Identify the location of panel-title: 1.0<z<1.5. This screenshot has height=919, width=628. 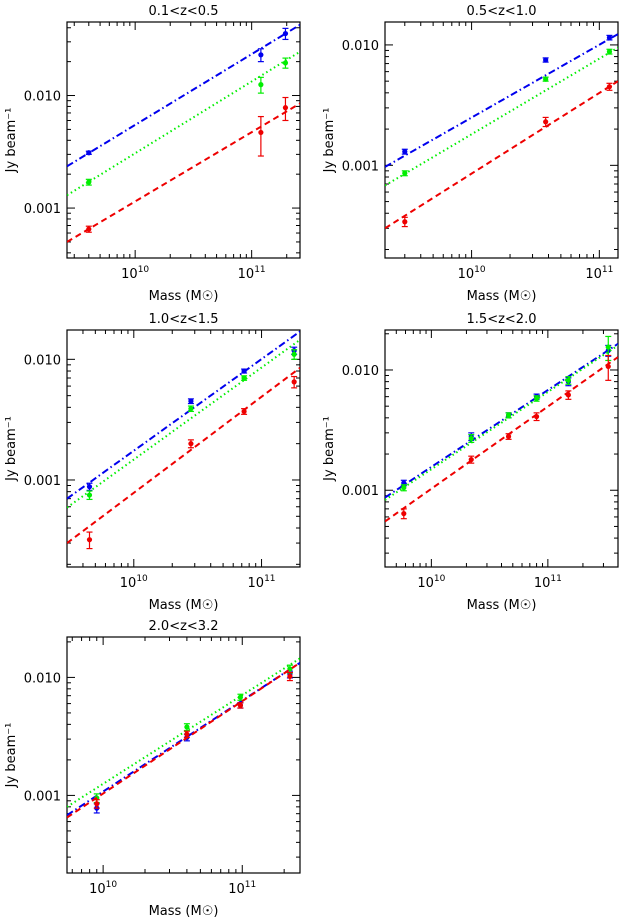
(184, 319).